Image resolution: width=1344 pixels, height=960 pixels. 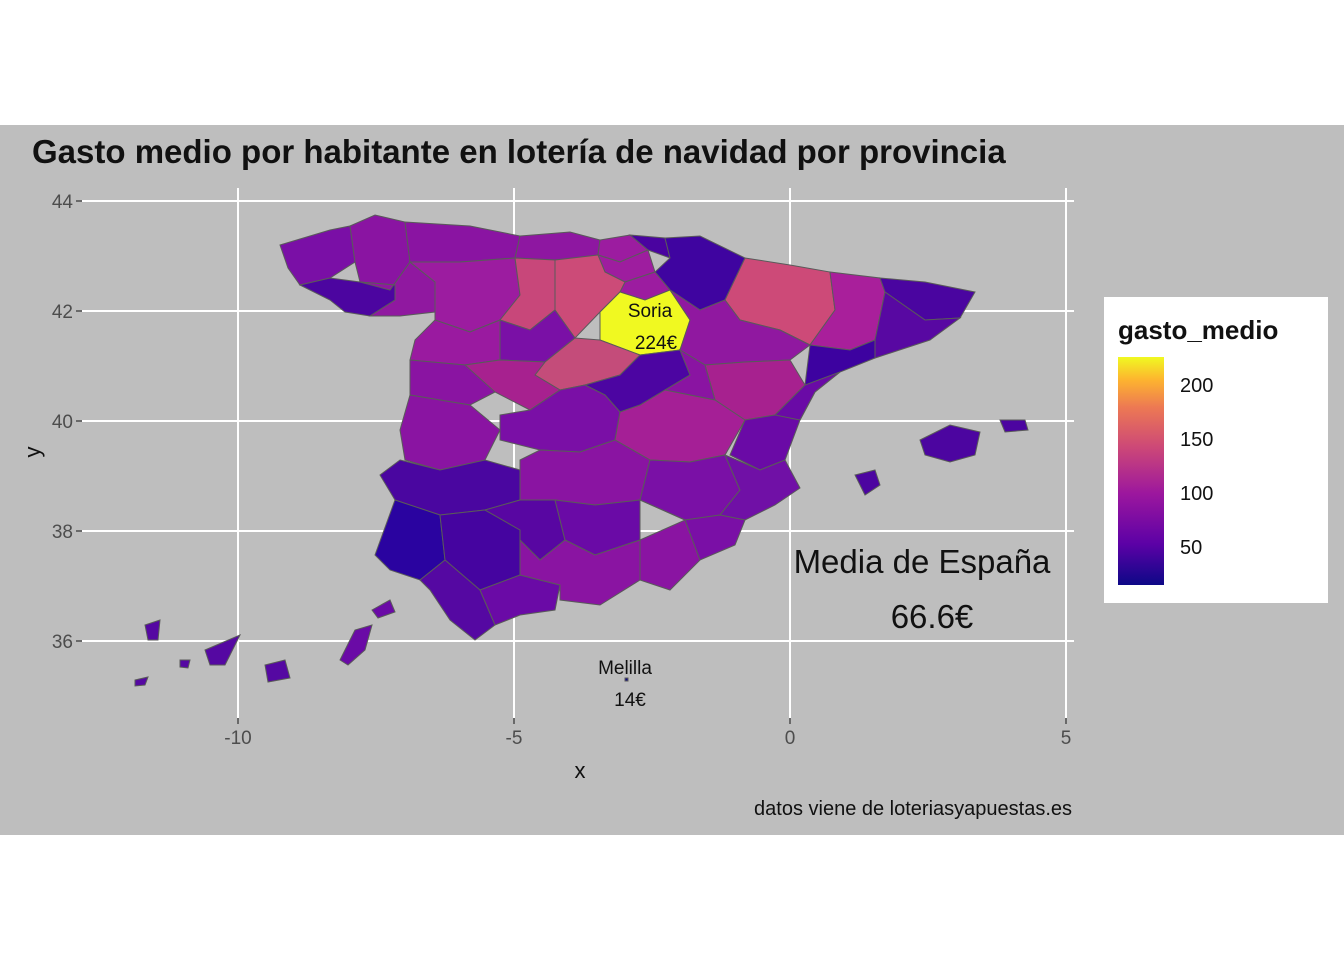 I want to click on legend-title: gasto_medio, so click(x=1198, y=330).